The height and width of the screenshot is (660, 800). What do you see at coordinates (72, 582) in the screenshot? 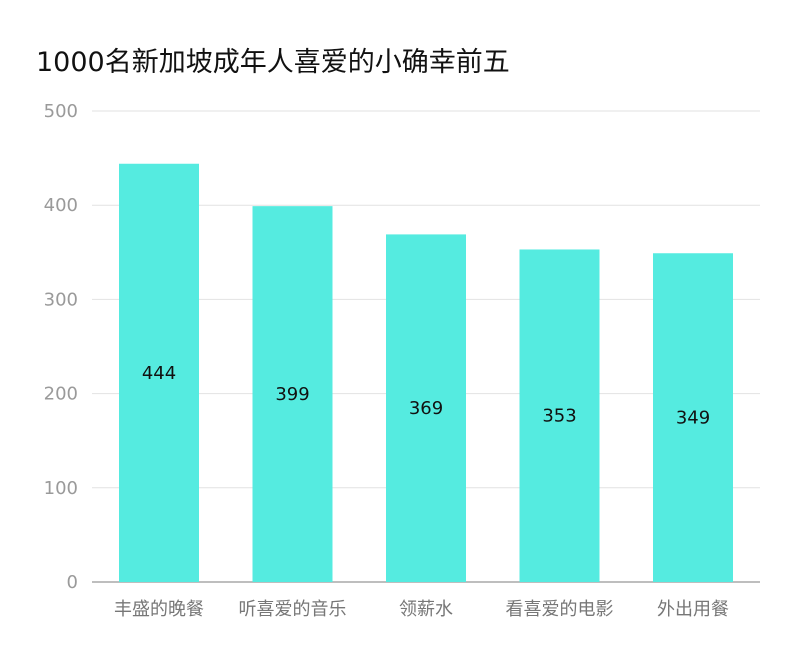
I see `y-tick-label: 0` at bounding box center [72, 582].